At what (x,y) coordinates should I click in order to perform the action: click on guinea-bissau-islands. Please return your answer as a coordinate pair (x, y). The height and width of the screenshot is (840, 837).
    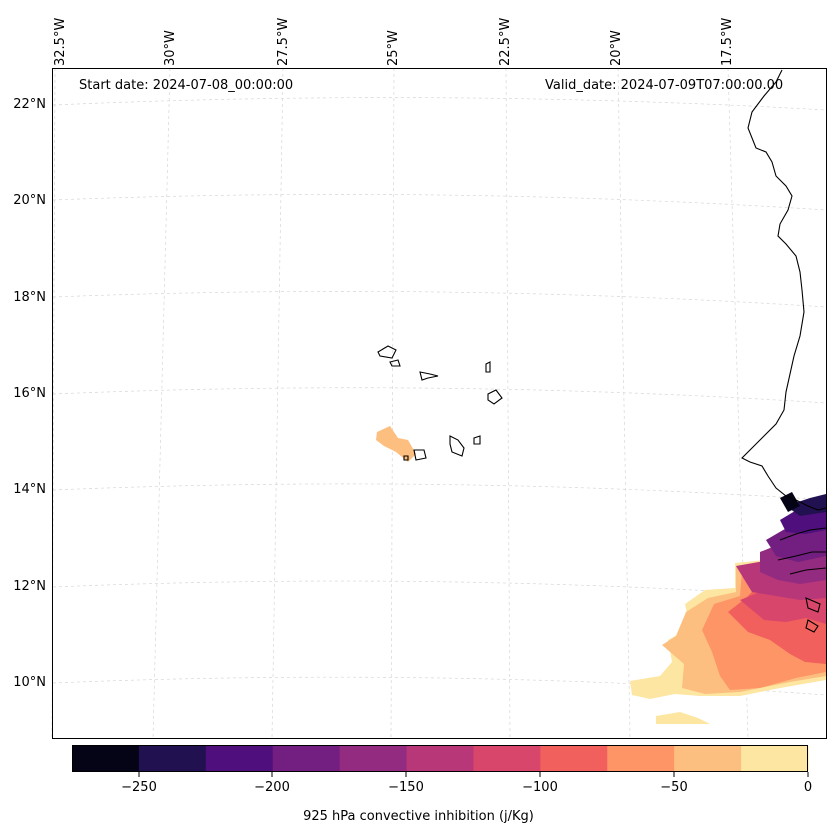
    Looking at the image, I should click on (813, 615).